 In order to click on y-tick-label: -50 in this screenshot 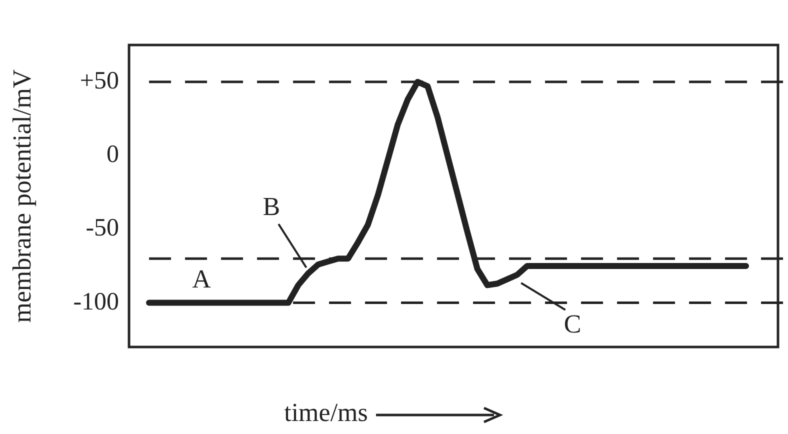, I will do `click(103, 228)`.